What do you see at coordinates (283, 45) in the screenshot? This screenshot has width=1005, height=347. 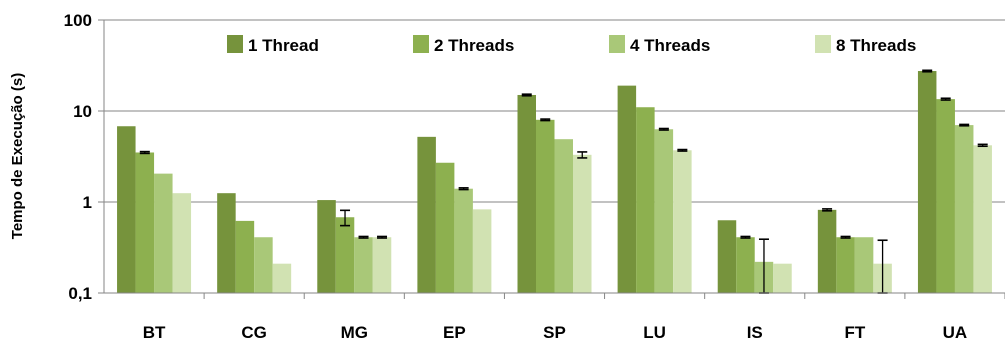 I see `legend-label: 1 Thread` at bounding box center [283, 45].